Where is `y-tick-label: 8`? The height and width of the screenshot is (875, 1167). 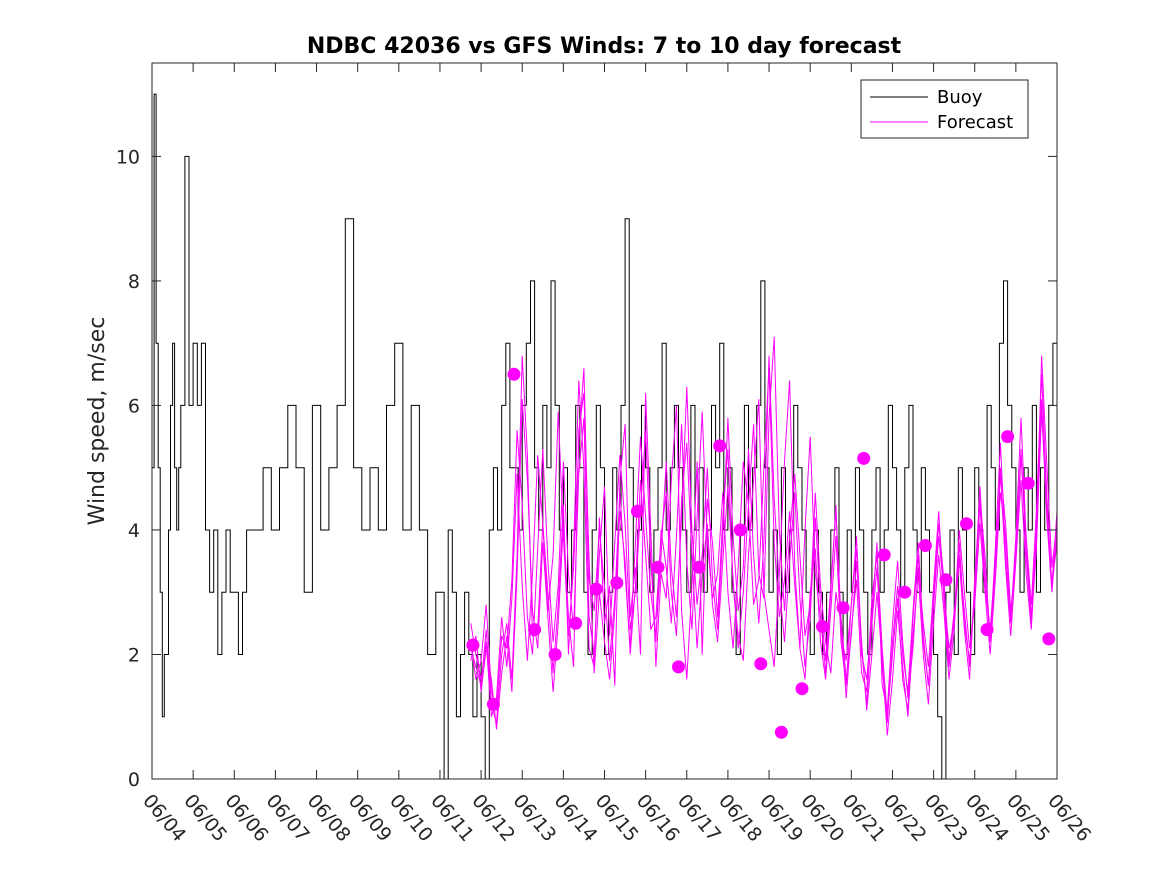
y-tick-label: 8 is located at coordinates (134, 282).